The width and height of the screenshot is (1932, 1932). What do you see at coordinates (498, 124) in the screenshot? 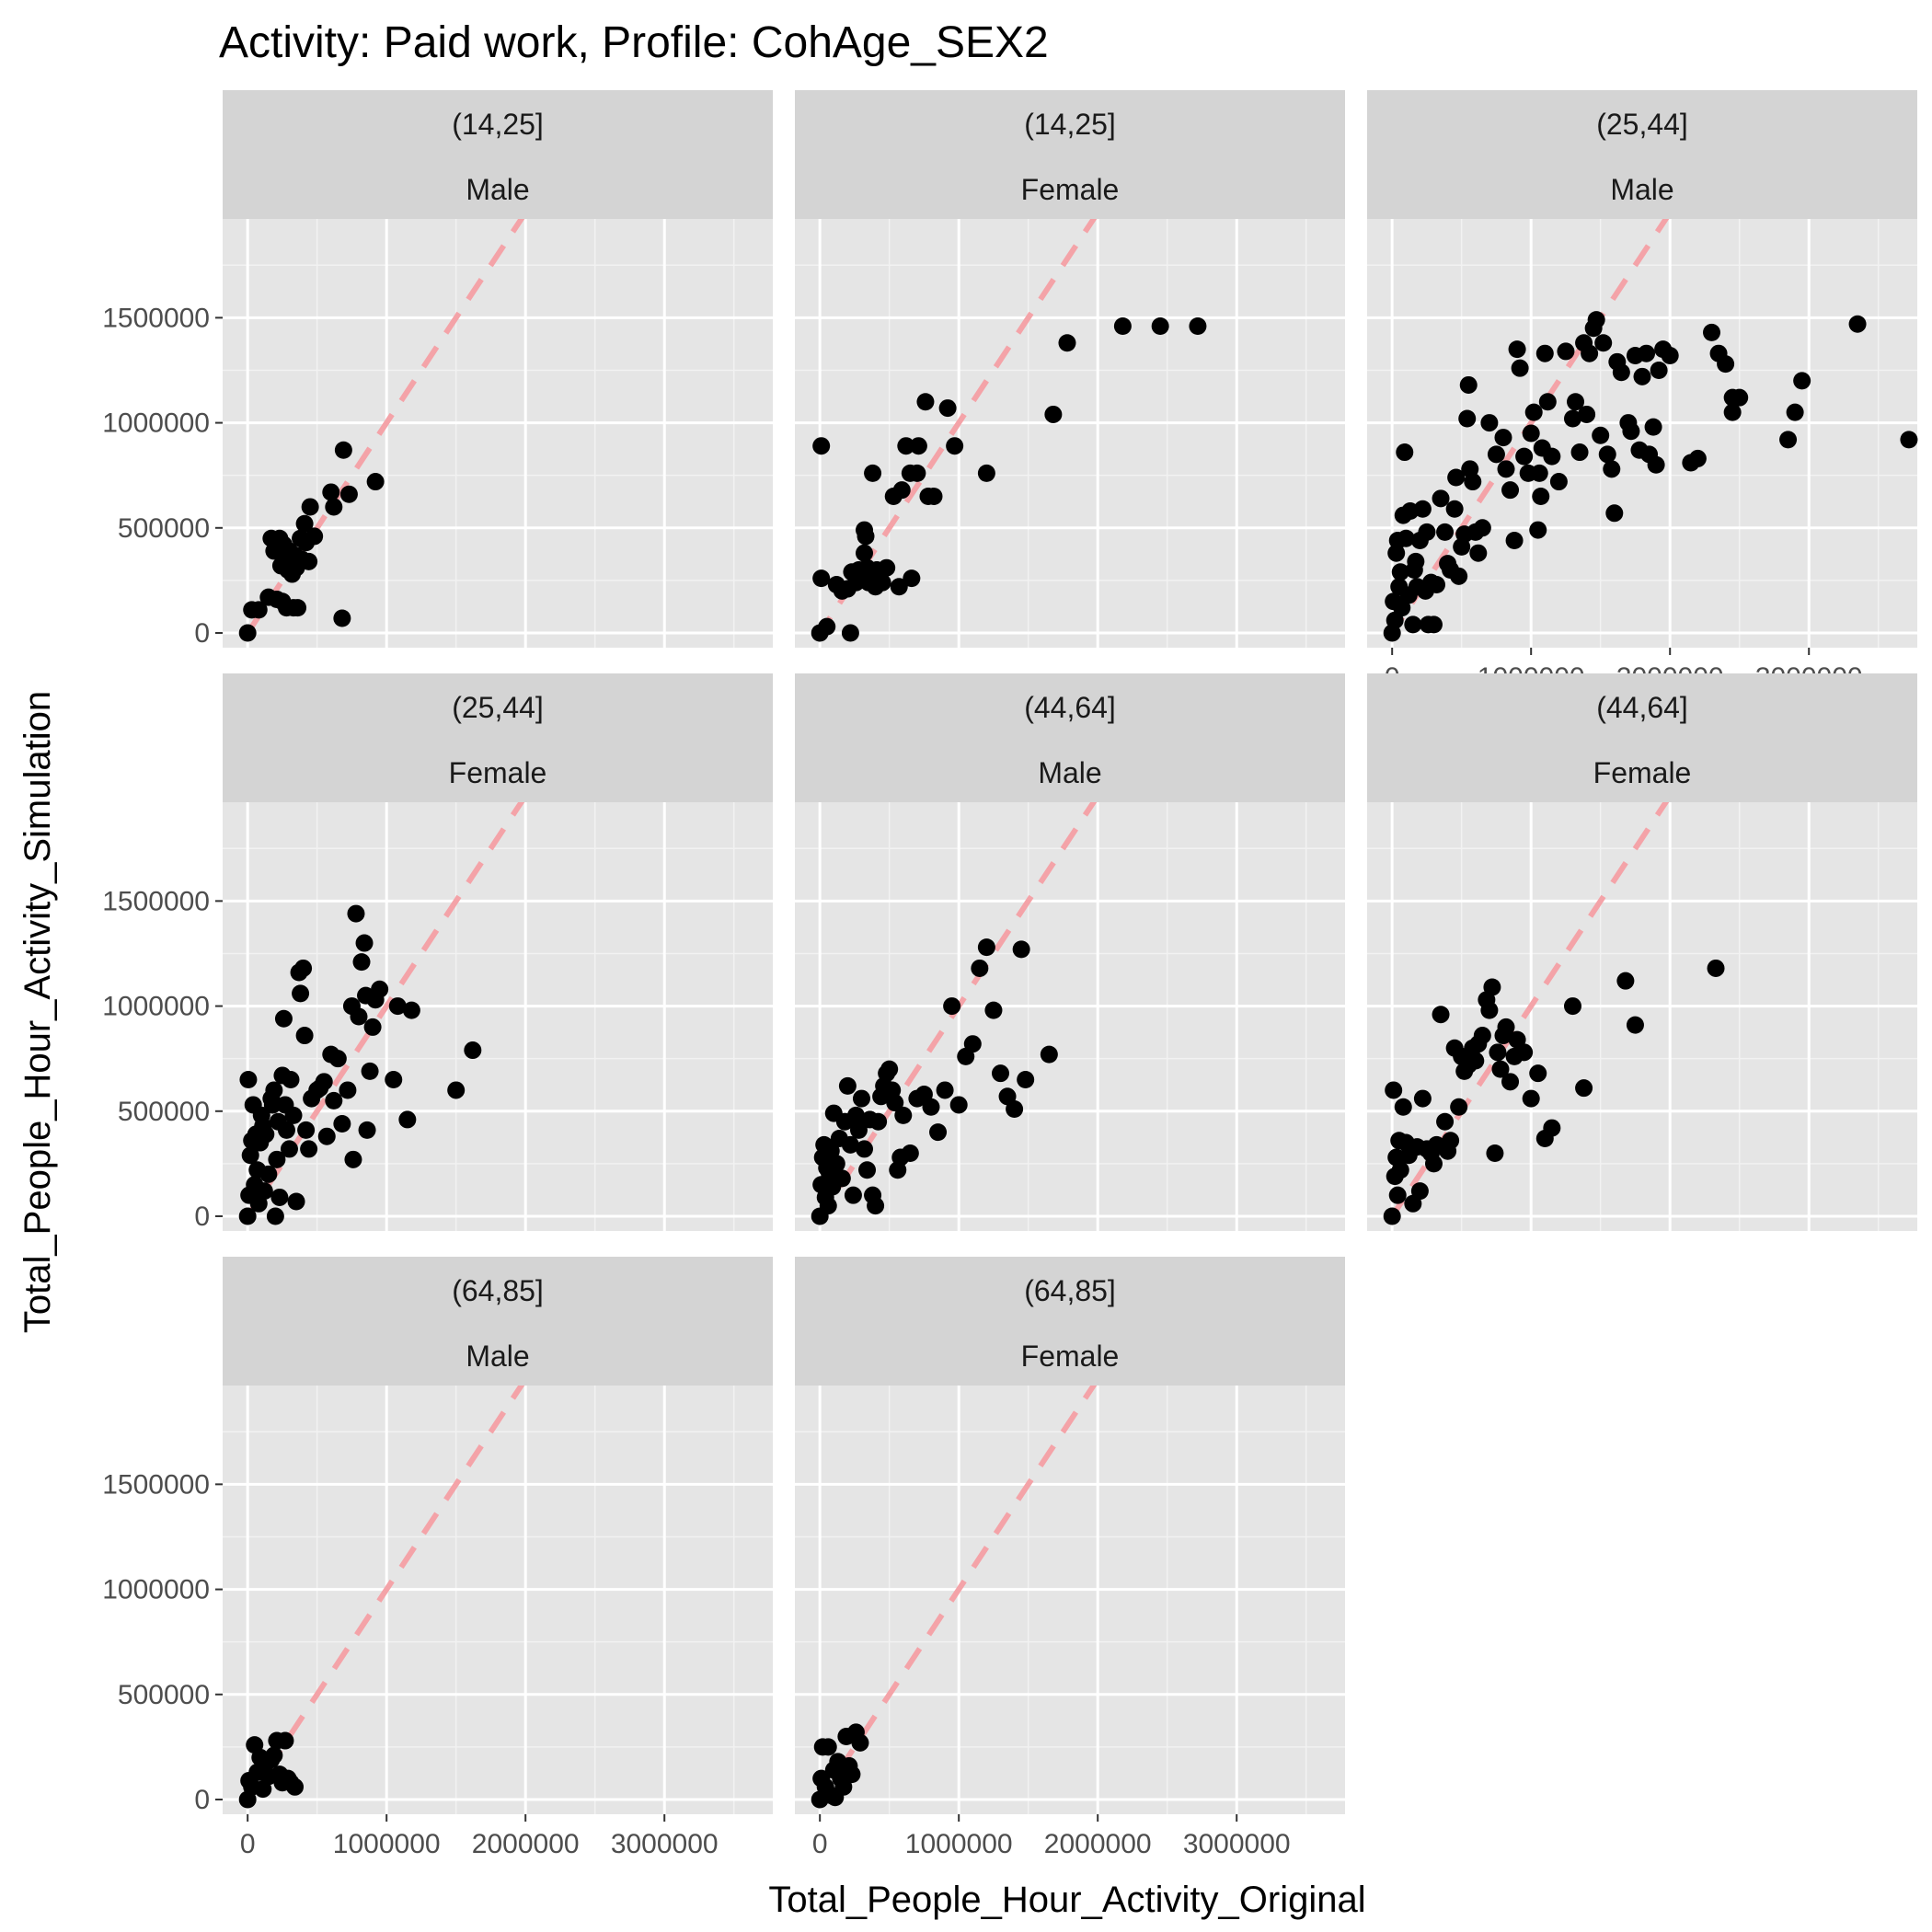
I see `strip-label-age: (14,25]` at bounding box center [498, 124].